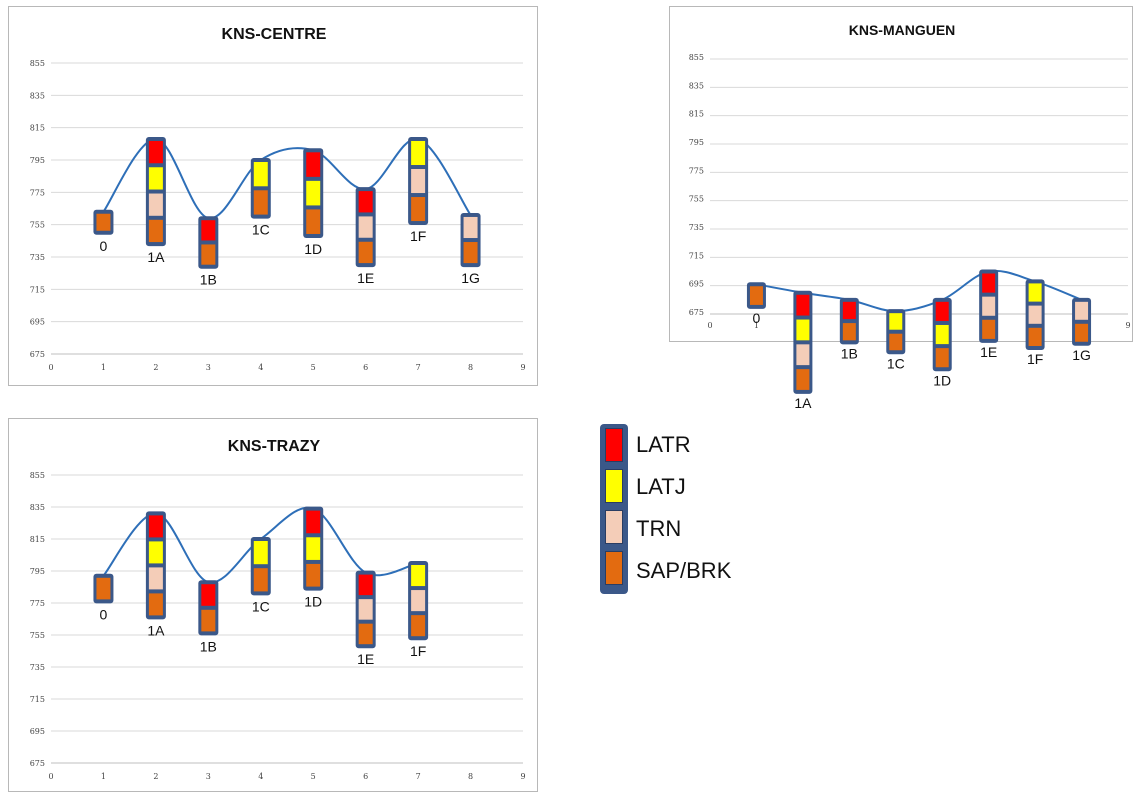 The width and height of the screenshot is (1136, 793). I want to click on legend-label-latj: LATJ, so click(661, 486).